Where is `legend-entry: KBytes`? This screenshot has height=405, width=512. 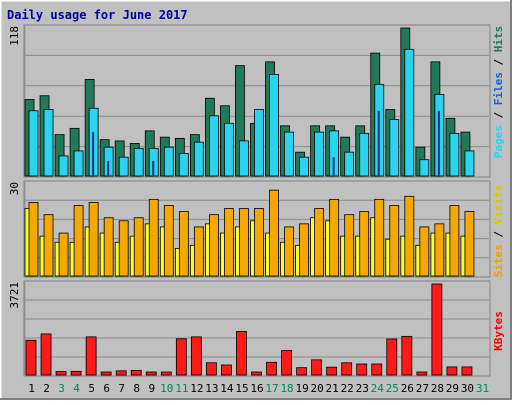
legend-entry: KBytes is located at coordinates (498, 331).